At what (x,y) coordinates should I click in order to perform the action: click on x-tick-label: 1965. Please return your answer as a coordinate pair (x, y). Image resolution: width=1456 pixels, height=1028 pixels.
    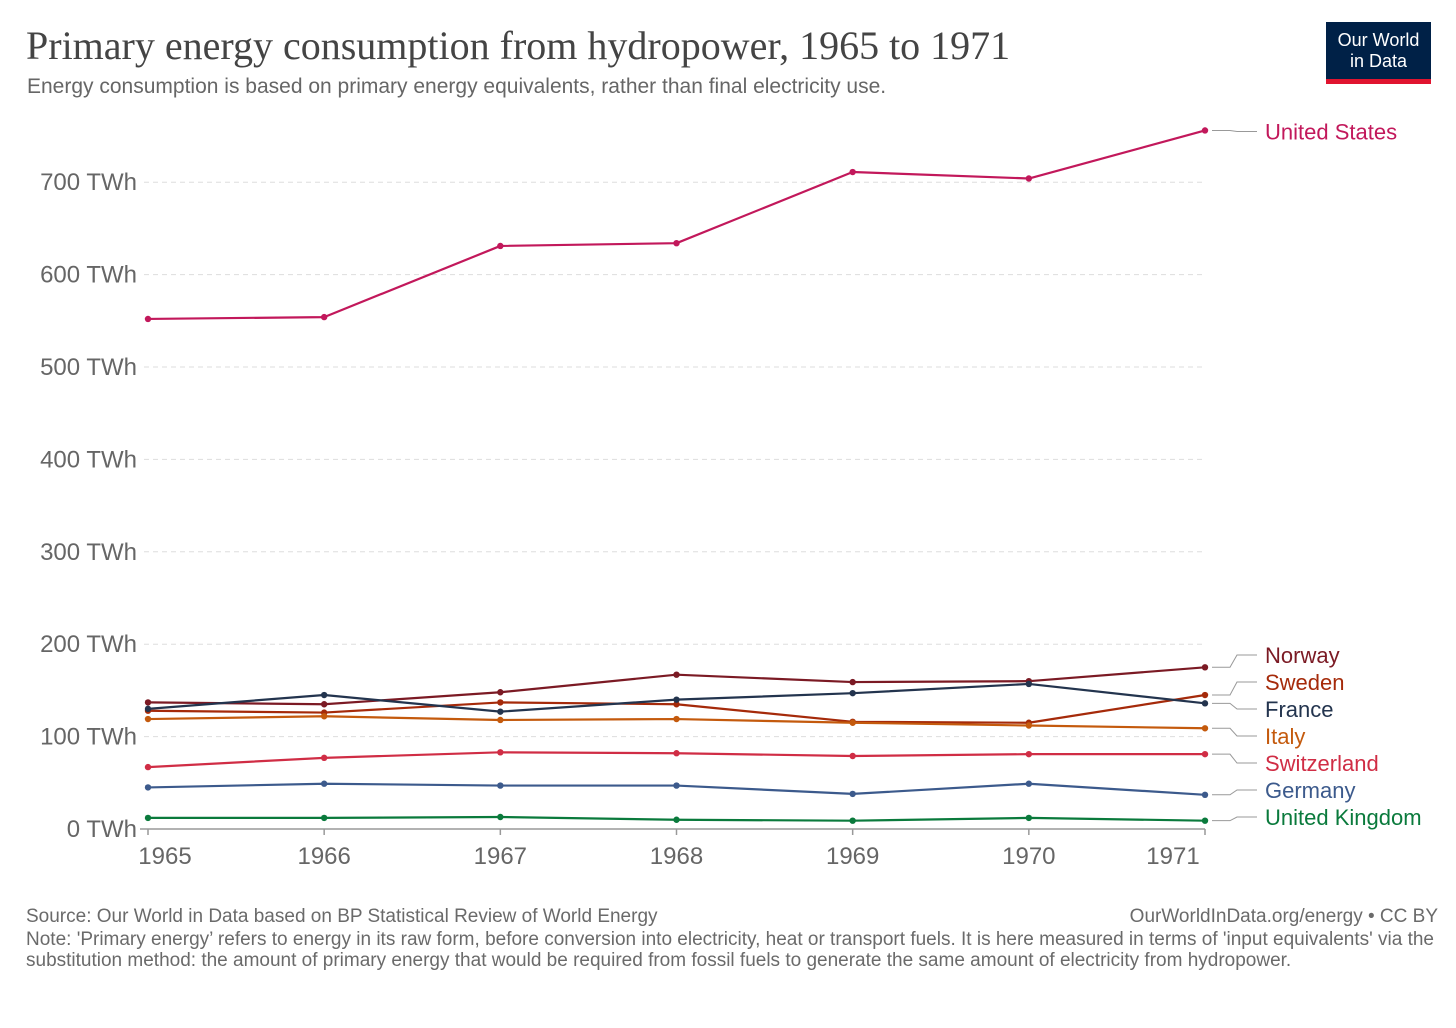
    Looking at the image, I should click on (164, 856).